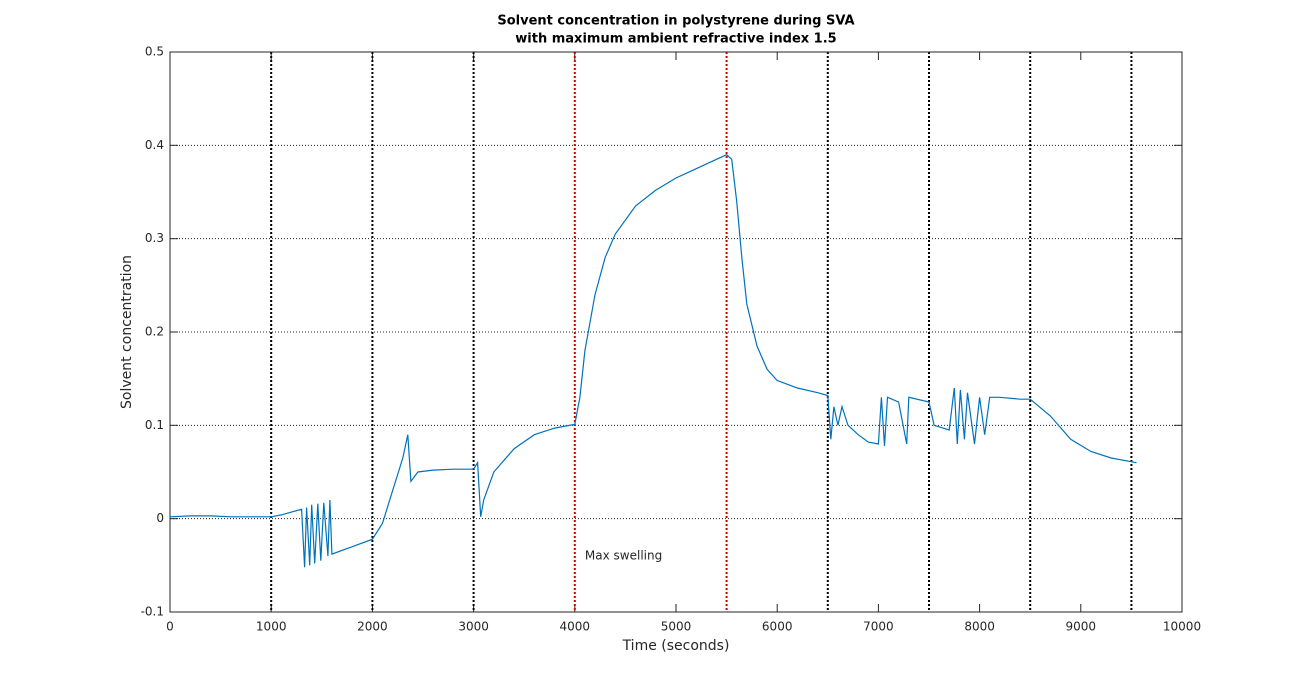 The width and height of the screenshot is (1307, 689). Describe the element at coordinates (575, 627) in the screenshot. I see `x-tick-label: 4000` at that location.